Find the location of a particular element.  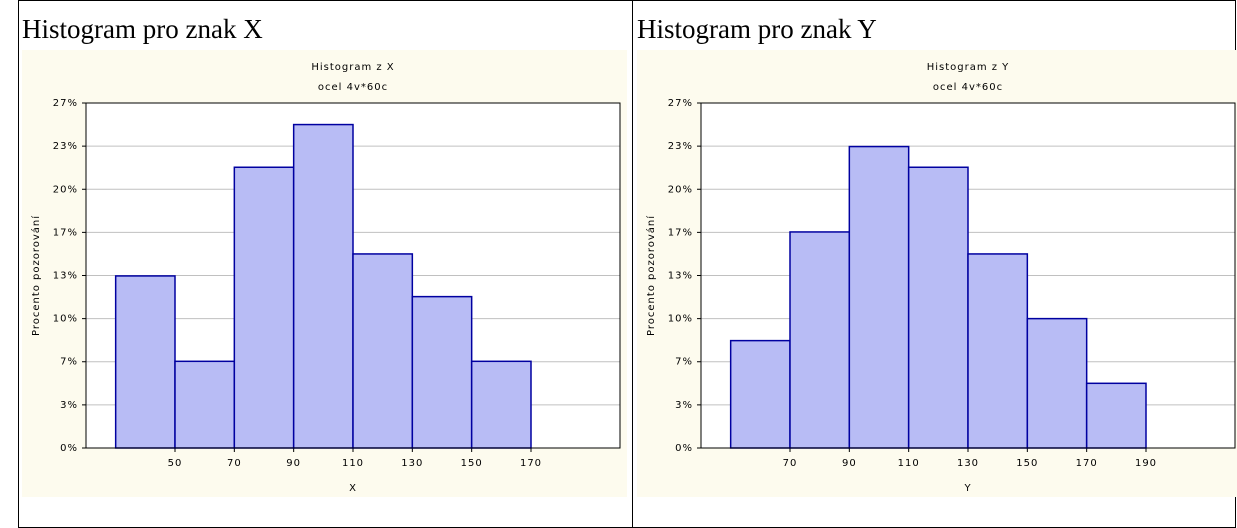

x-tick-label: 190 is located at coordinates (1146, 463).